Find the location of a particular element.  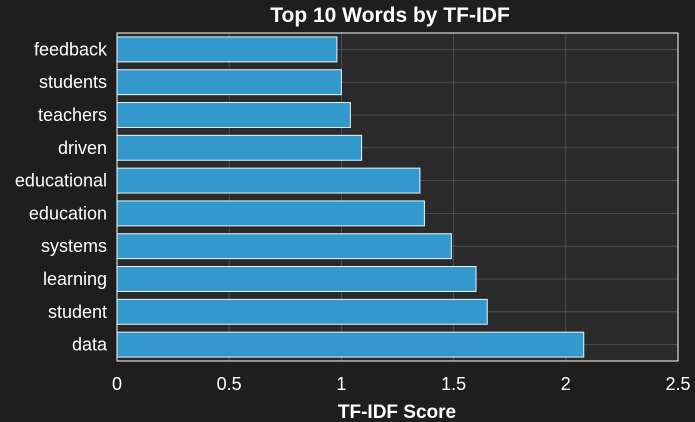

x-tick-labels: 0 0.5 1 1.5 2 2.5 is located at coordinates (401, 384).